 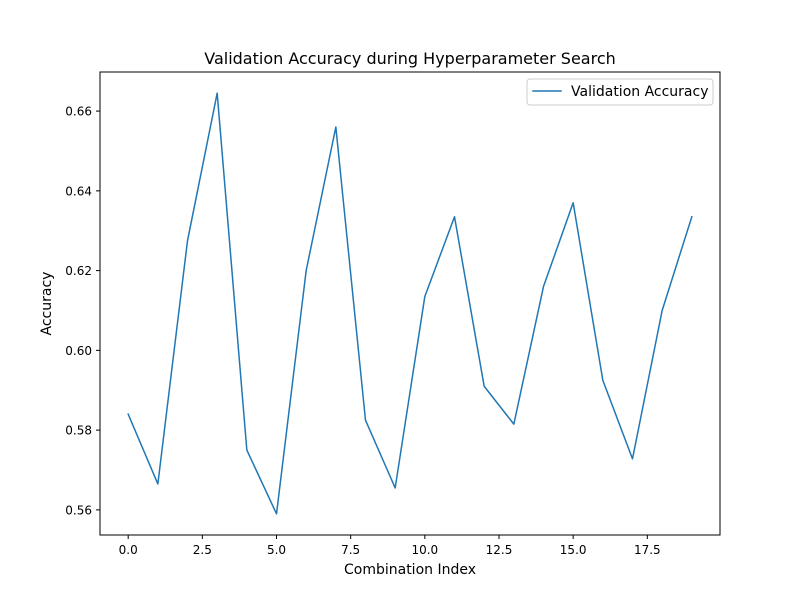 What do you see at coordinates (128, 550) in the screenshot?
I see `x-tick-label: 0.0` at bounding box center [128, 550].